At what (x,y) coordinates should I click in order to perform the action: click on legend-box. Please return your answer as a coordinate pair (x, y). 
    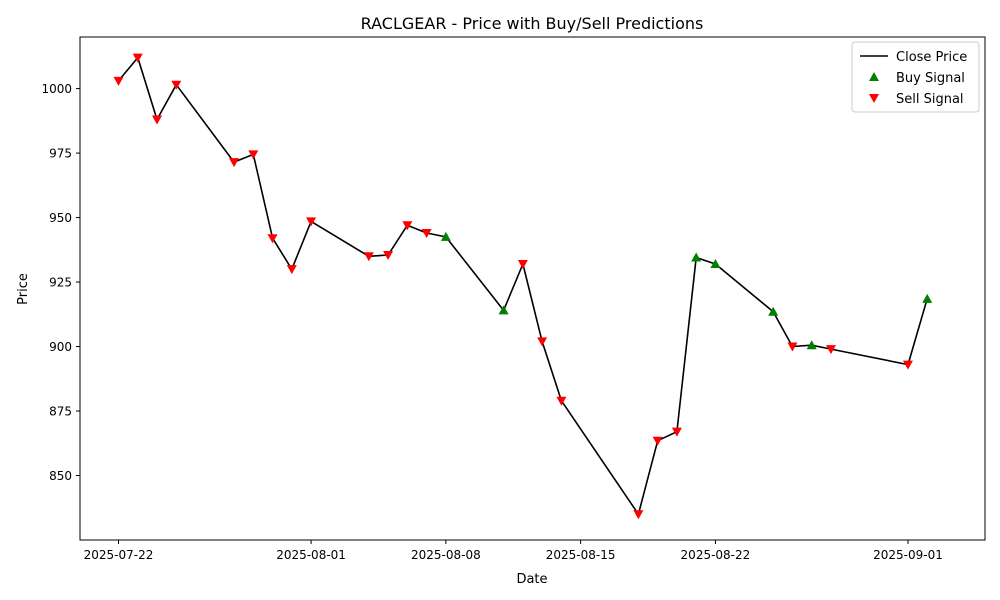
    Looking at the image, I should click on (915, 77).